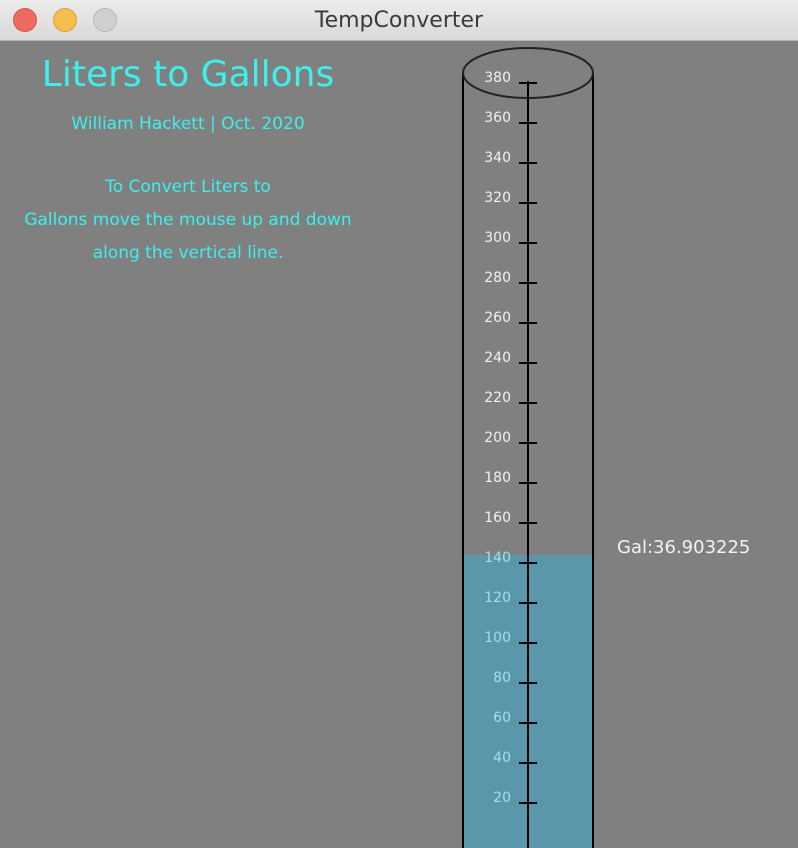 The image size is (798, 848). What do you see at coordinates (105, 20) in the screenshot?
I see `zoom-window-icon` at bounding box center [105, 20].